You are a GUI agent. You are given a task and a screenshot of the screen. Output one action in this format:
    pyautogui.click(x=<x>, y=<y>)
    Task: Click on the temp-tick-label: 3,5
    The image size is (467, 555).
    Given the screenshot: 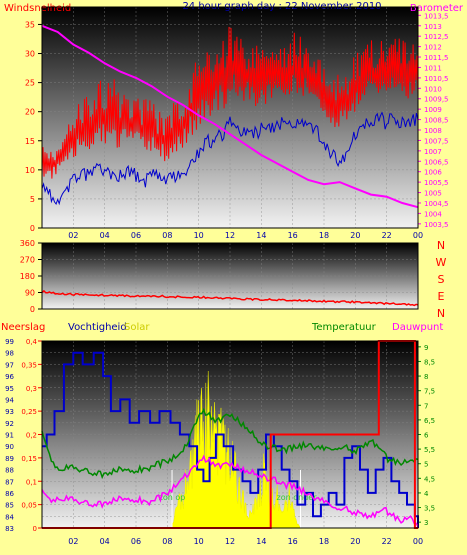 What is the action you would take?
    pyautogui.click(x=429, y=509)
    